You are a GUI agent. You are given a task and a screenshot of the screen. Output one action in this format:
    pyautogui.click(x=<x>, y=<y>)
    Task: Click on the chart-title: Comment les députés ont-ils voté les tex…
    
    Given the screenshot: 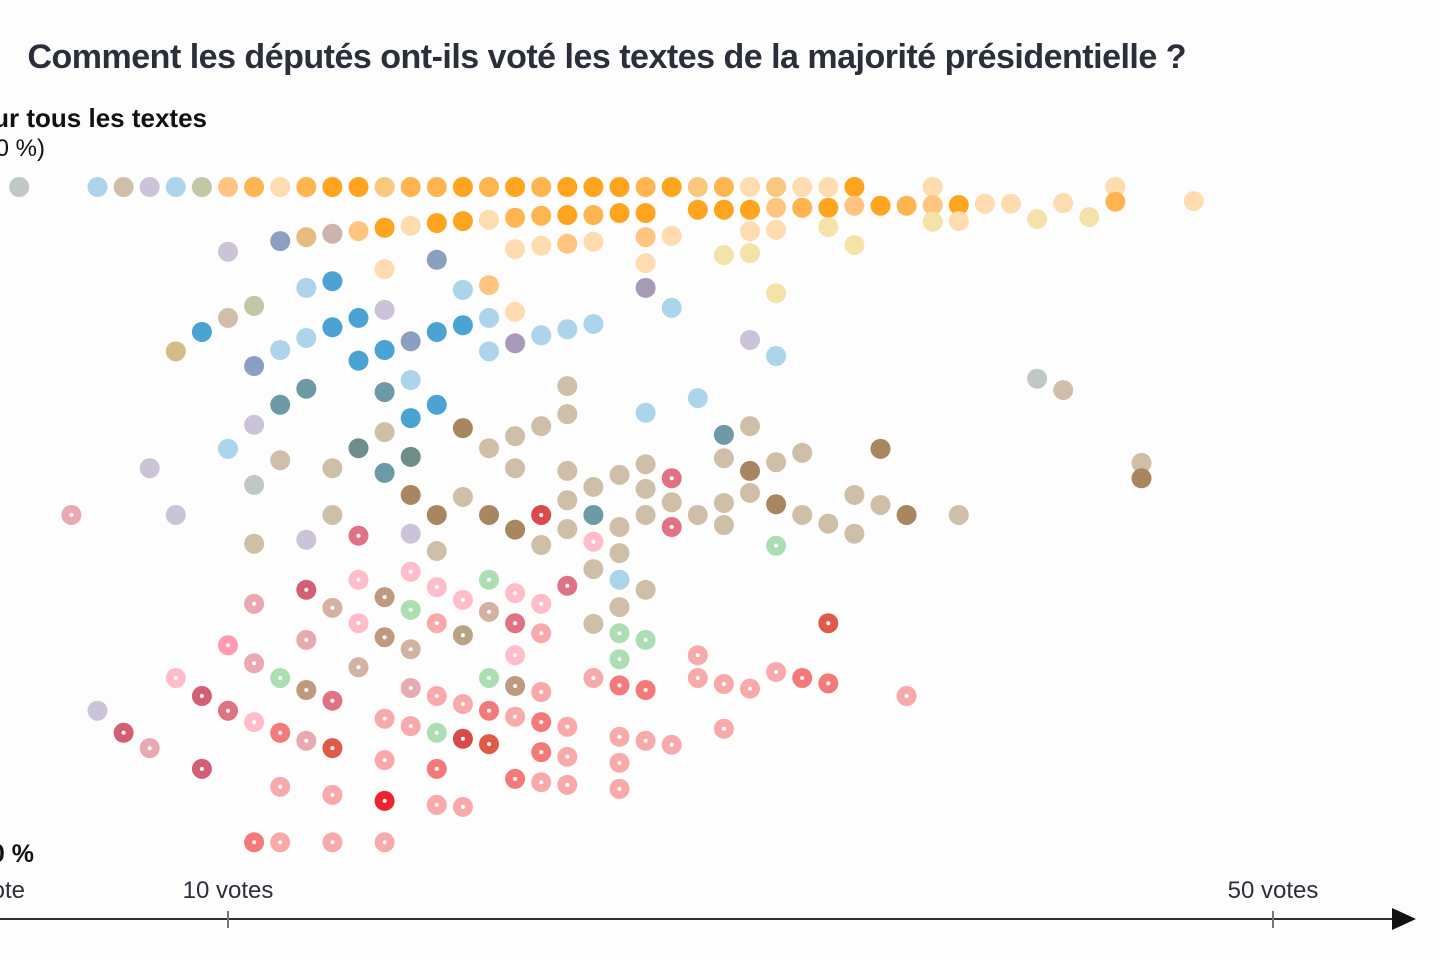 What is the action you would take?
    pyautogui.click(x=606, y=57)
    